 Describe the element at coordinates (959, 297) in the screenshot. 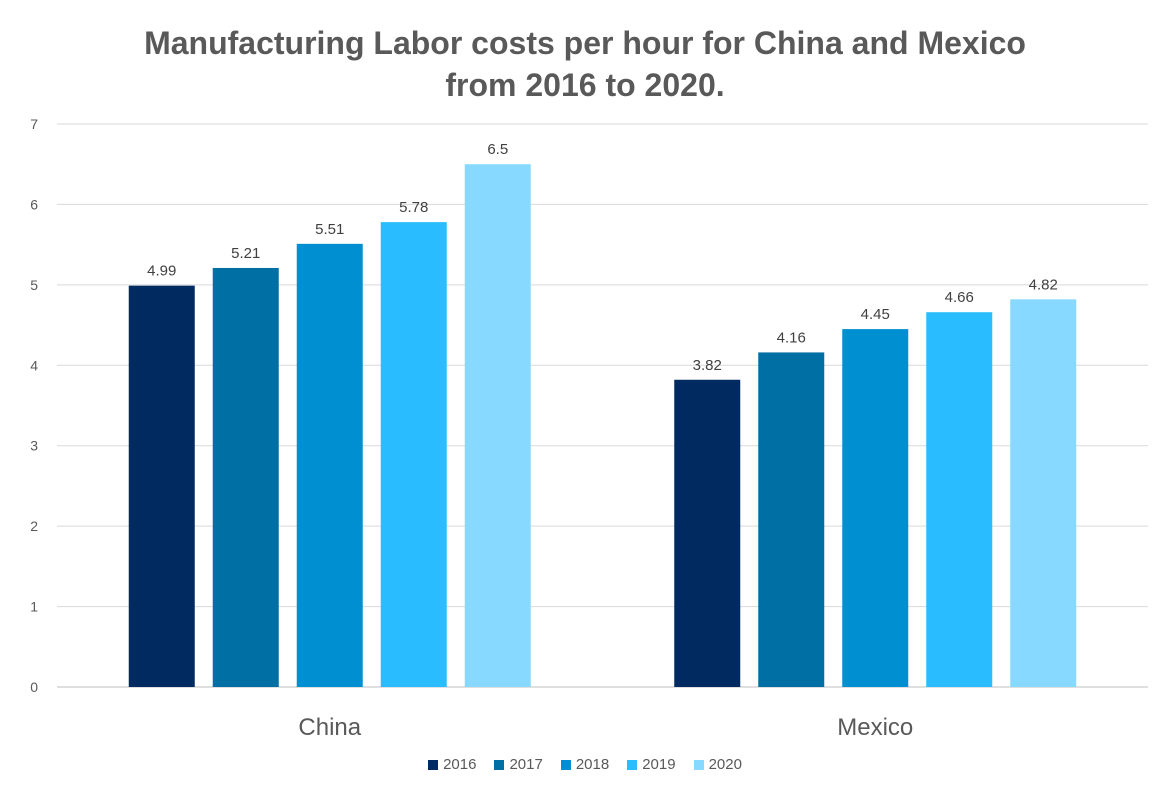

I see `data-label: 4.66` at that location.